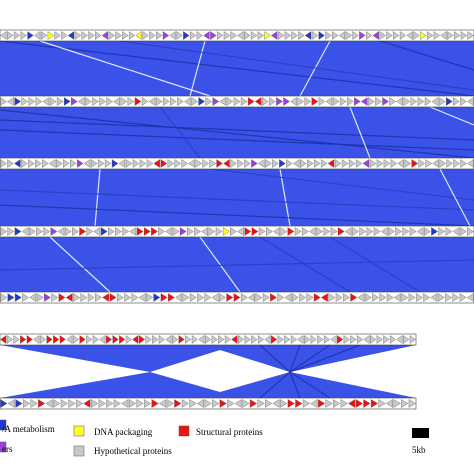 The width and height of the screenshot is (474, 474). I want to click on legend-swatch-others, so click(3, 447).